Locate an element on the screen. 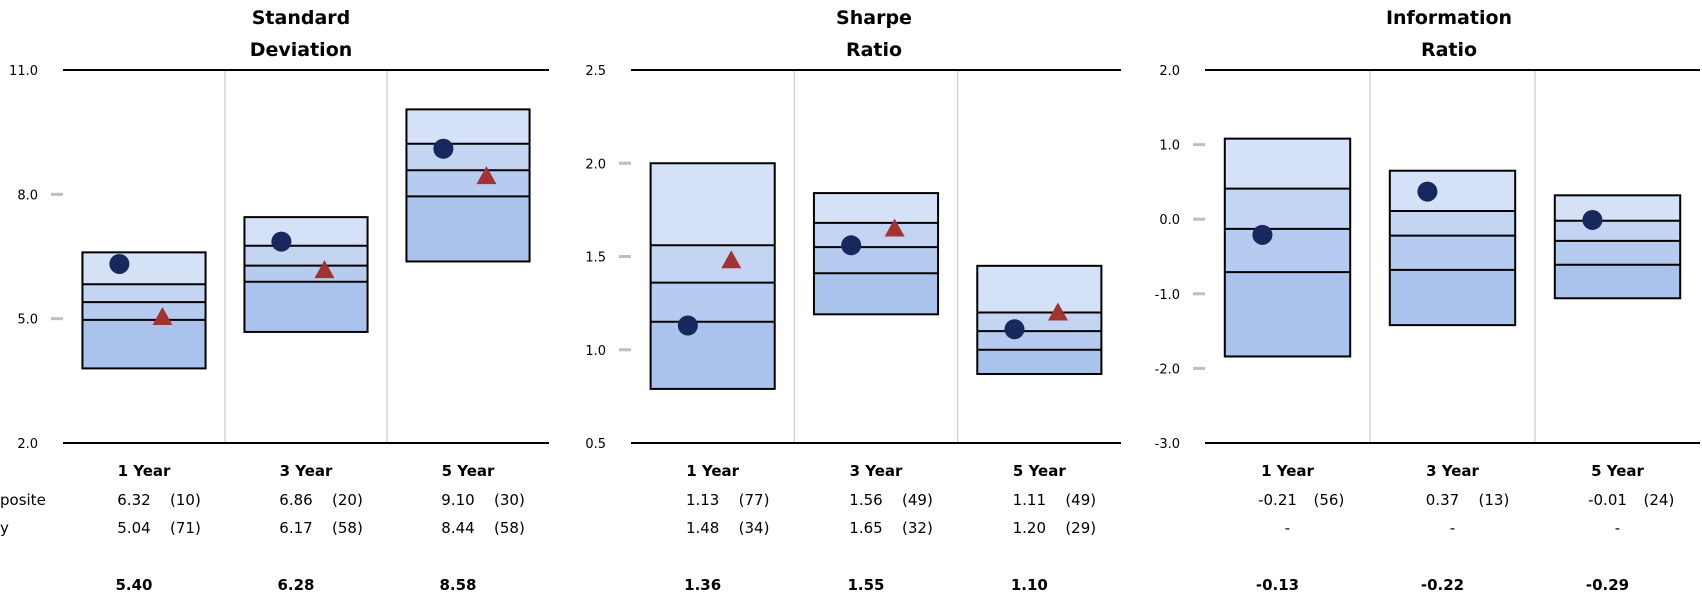 The image size is (1702, 602). composite-value: 6.32 is located at coordinates (133, 500).